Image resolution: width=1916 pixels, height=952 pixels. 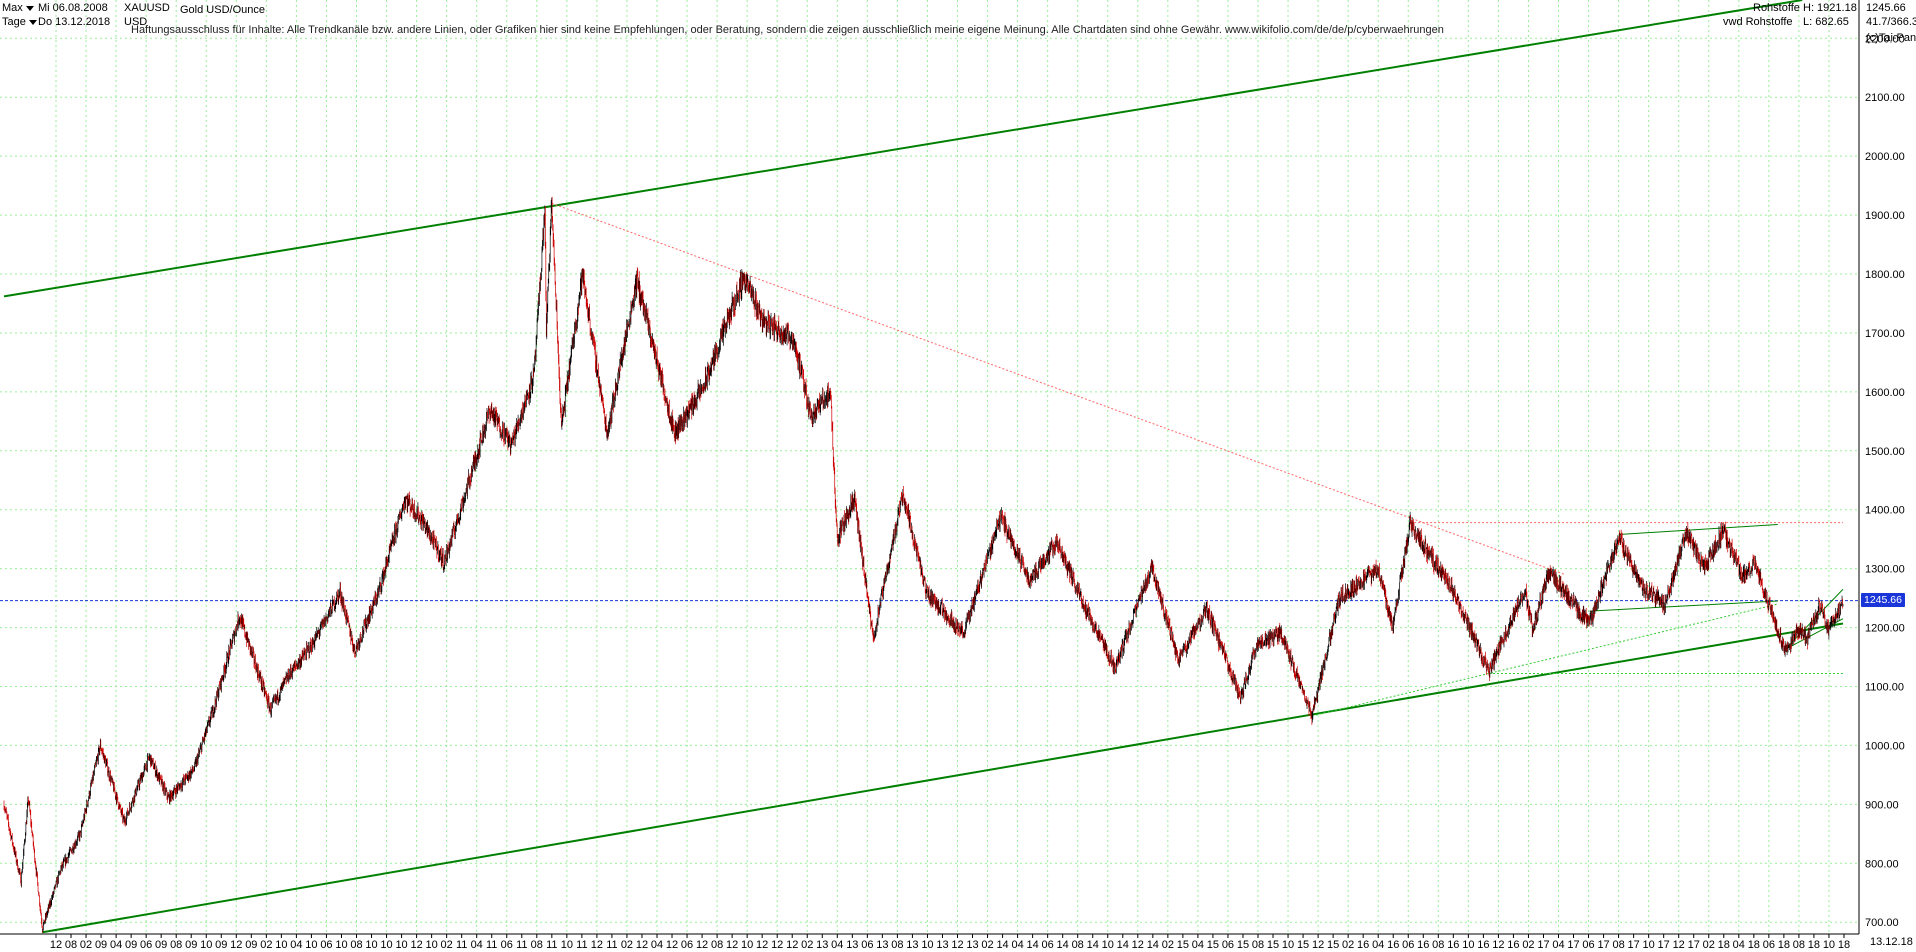 I want to click on footer-date: 13.12.18, so click(x=1891, y=942).